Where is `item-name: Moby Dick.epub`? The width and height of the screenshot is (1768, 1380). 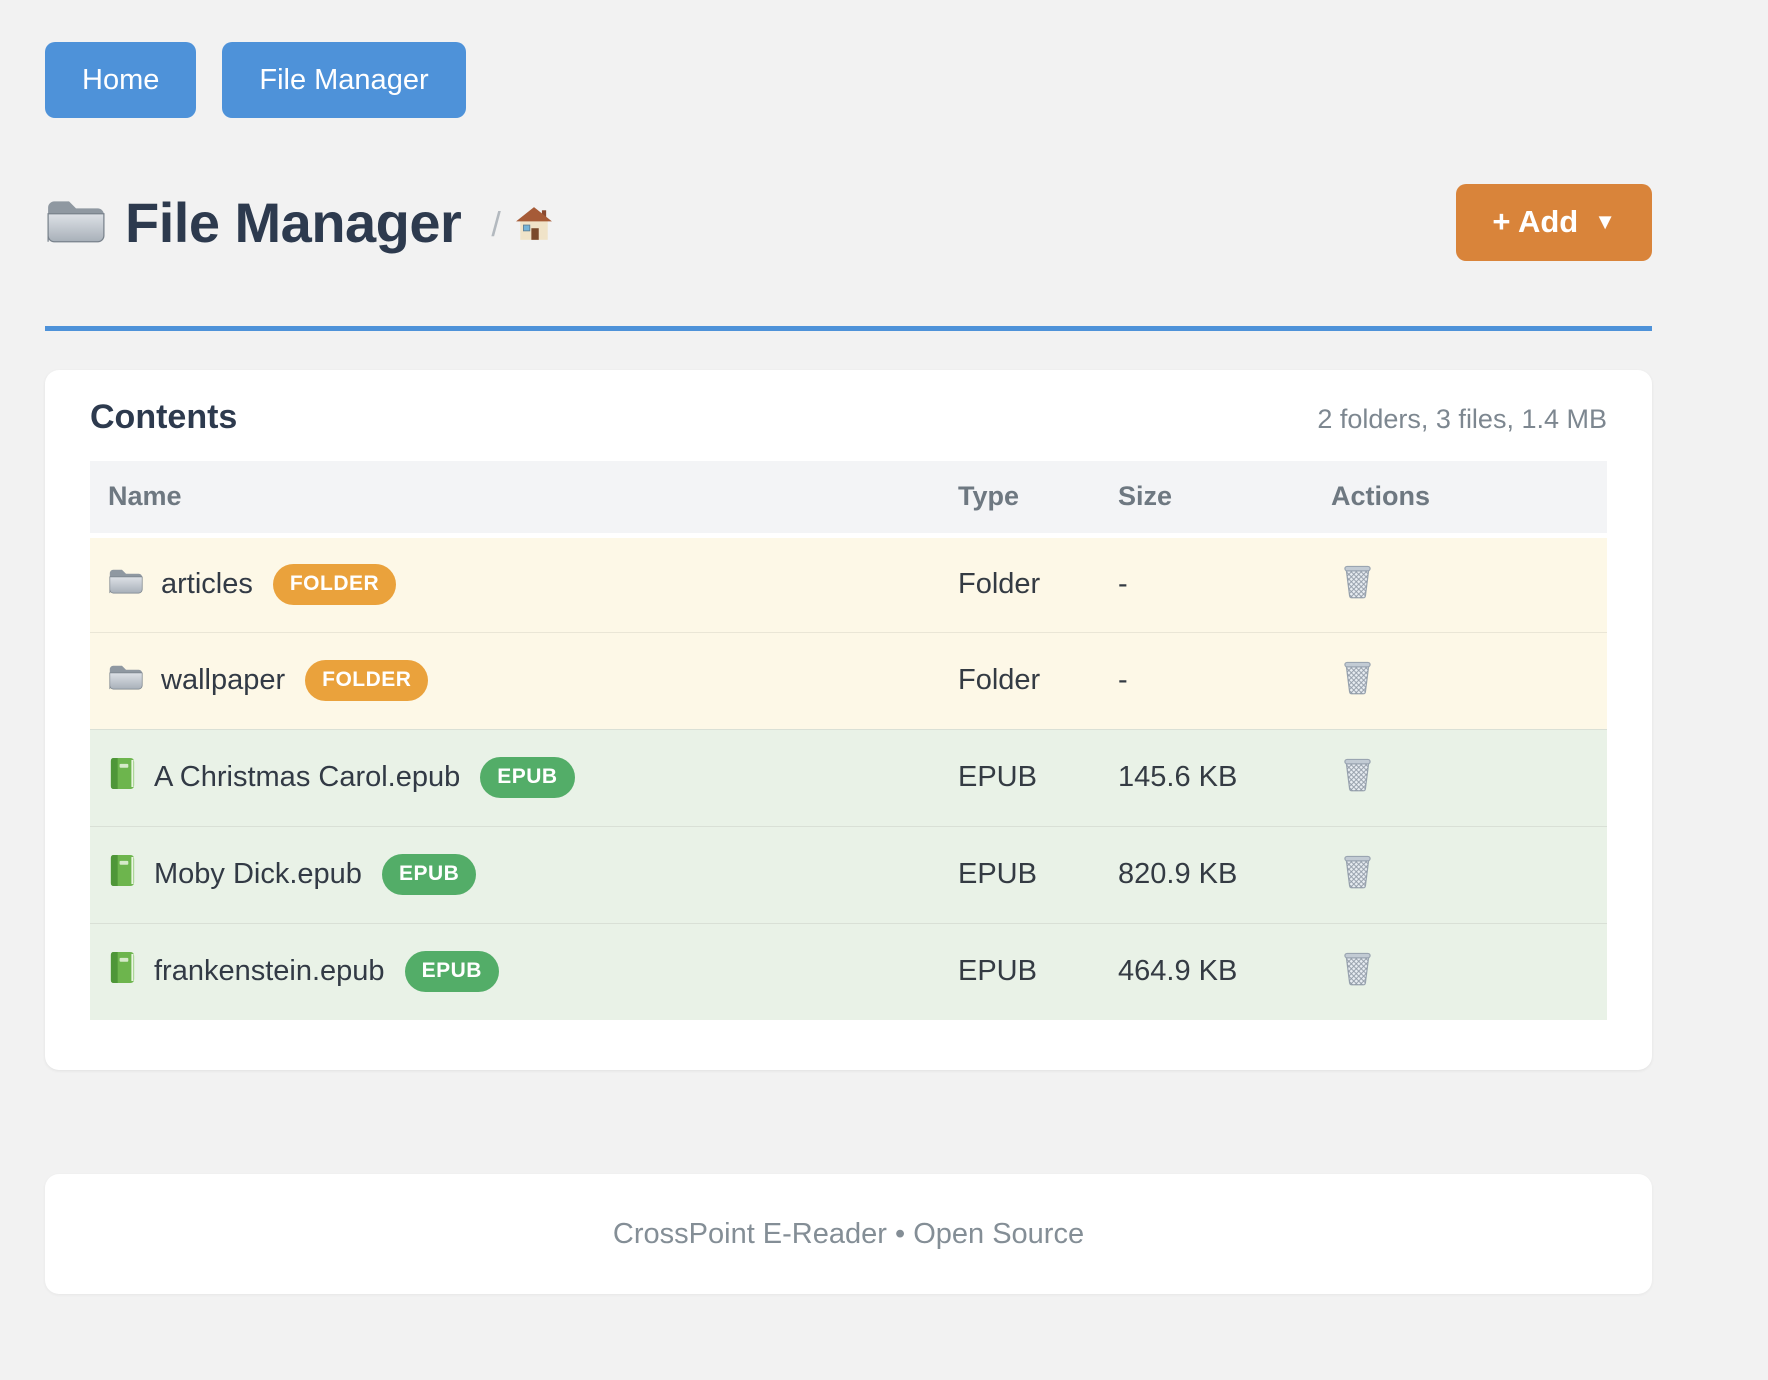
item-name: Moby Dick.epub is located at coordinates (258, 874).